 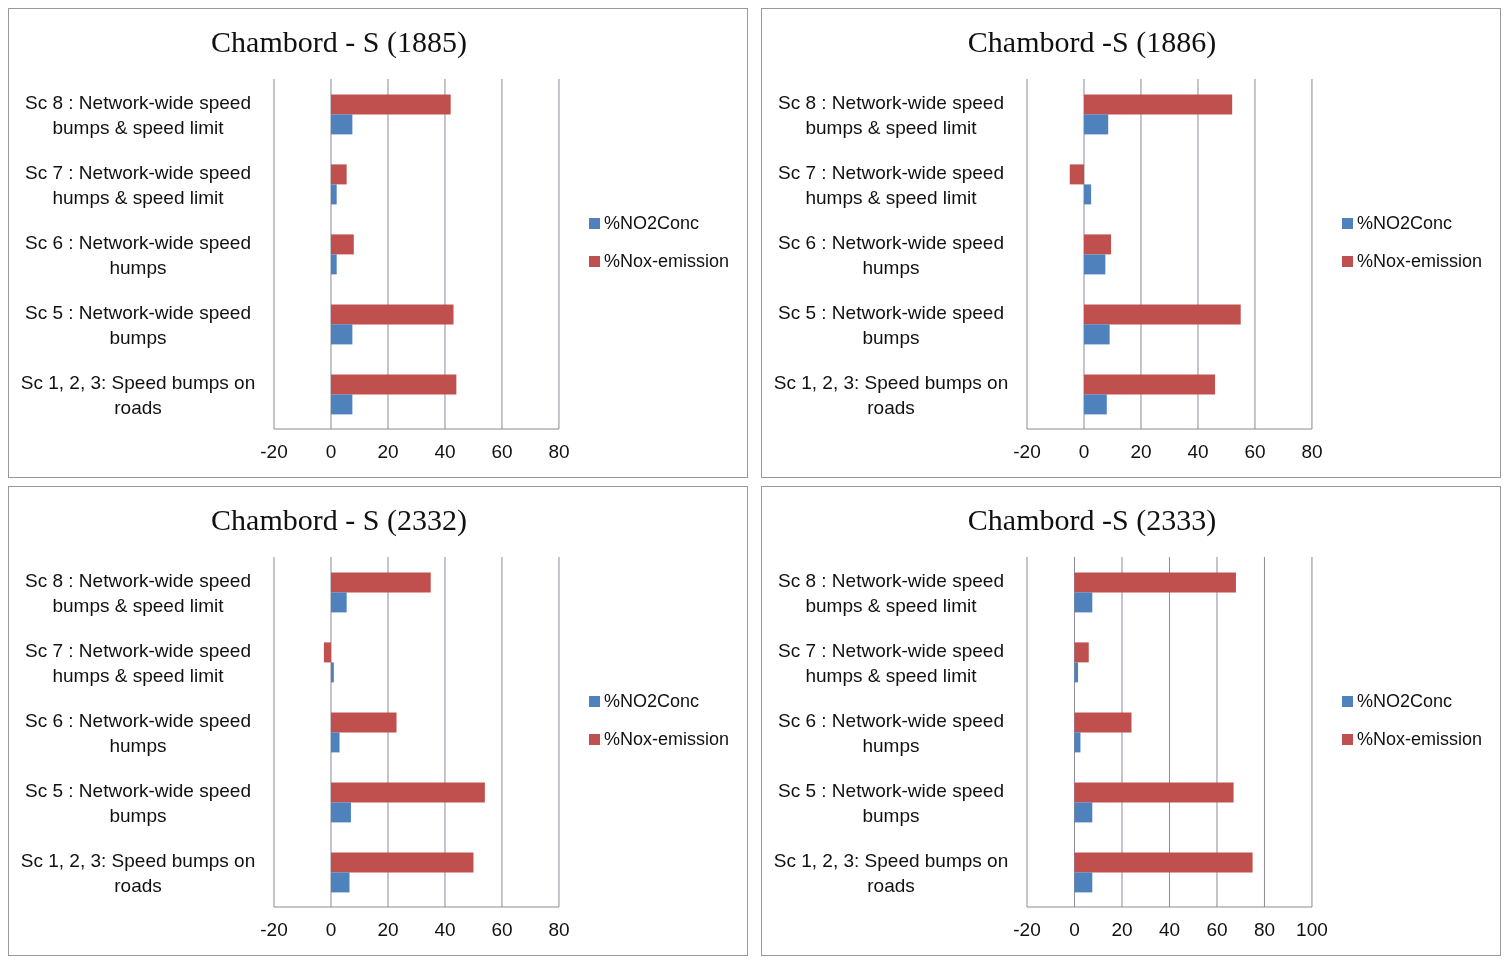 What do you see at coordinates (339, 42) in the screenshot?
I see `chart-title: Chambord - S (1885)` at bounding box center [339, 42].